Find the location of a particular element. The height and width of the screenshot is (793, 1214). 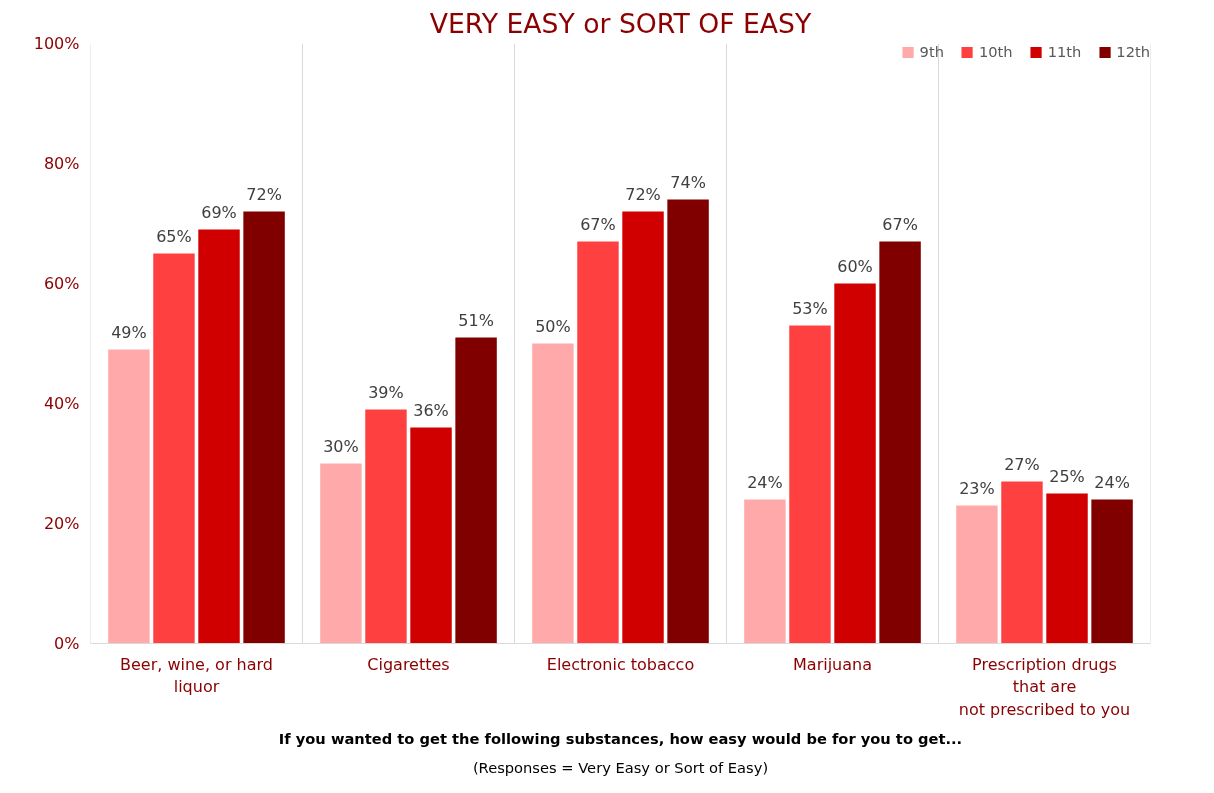

data-label: 39% is located at coordinates (386, 392).